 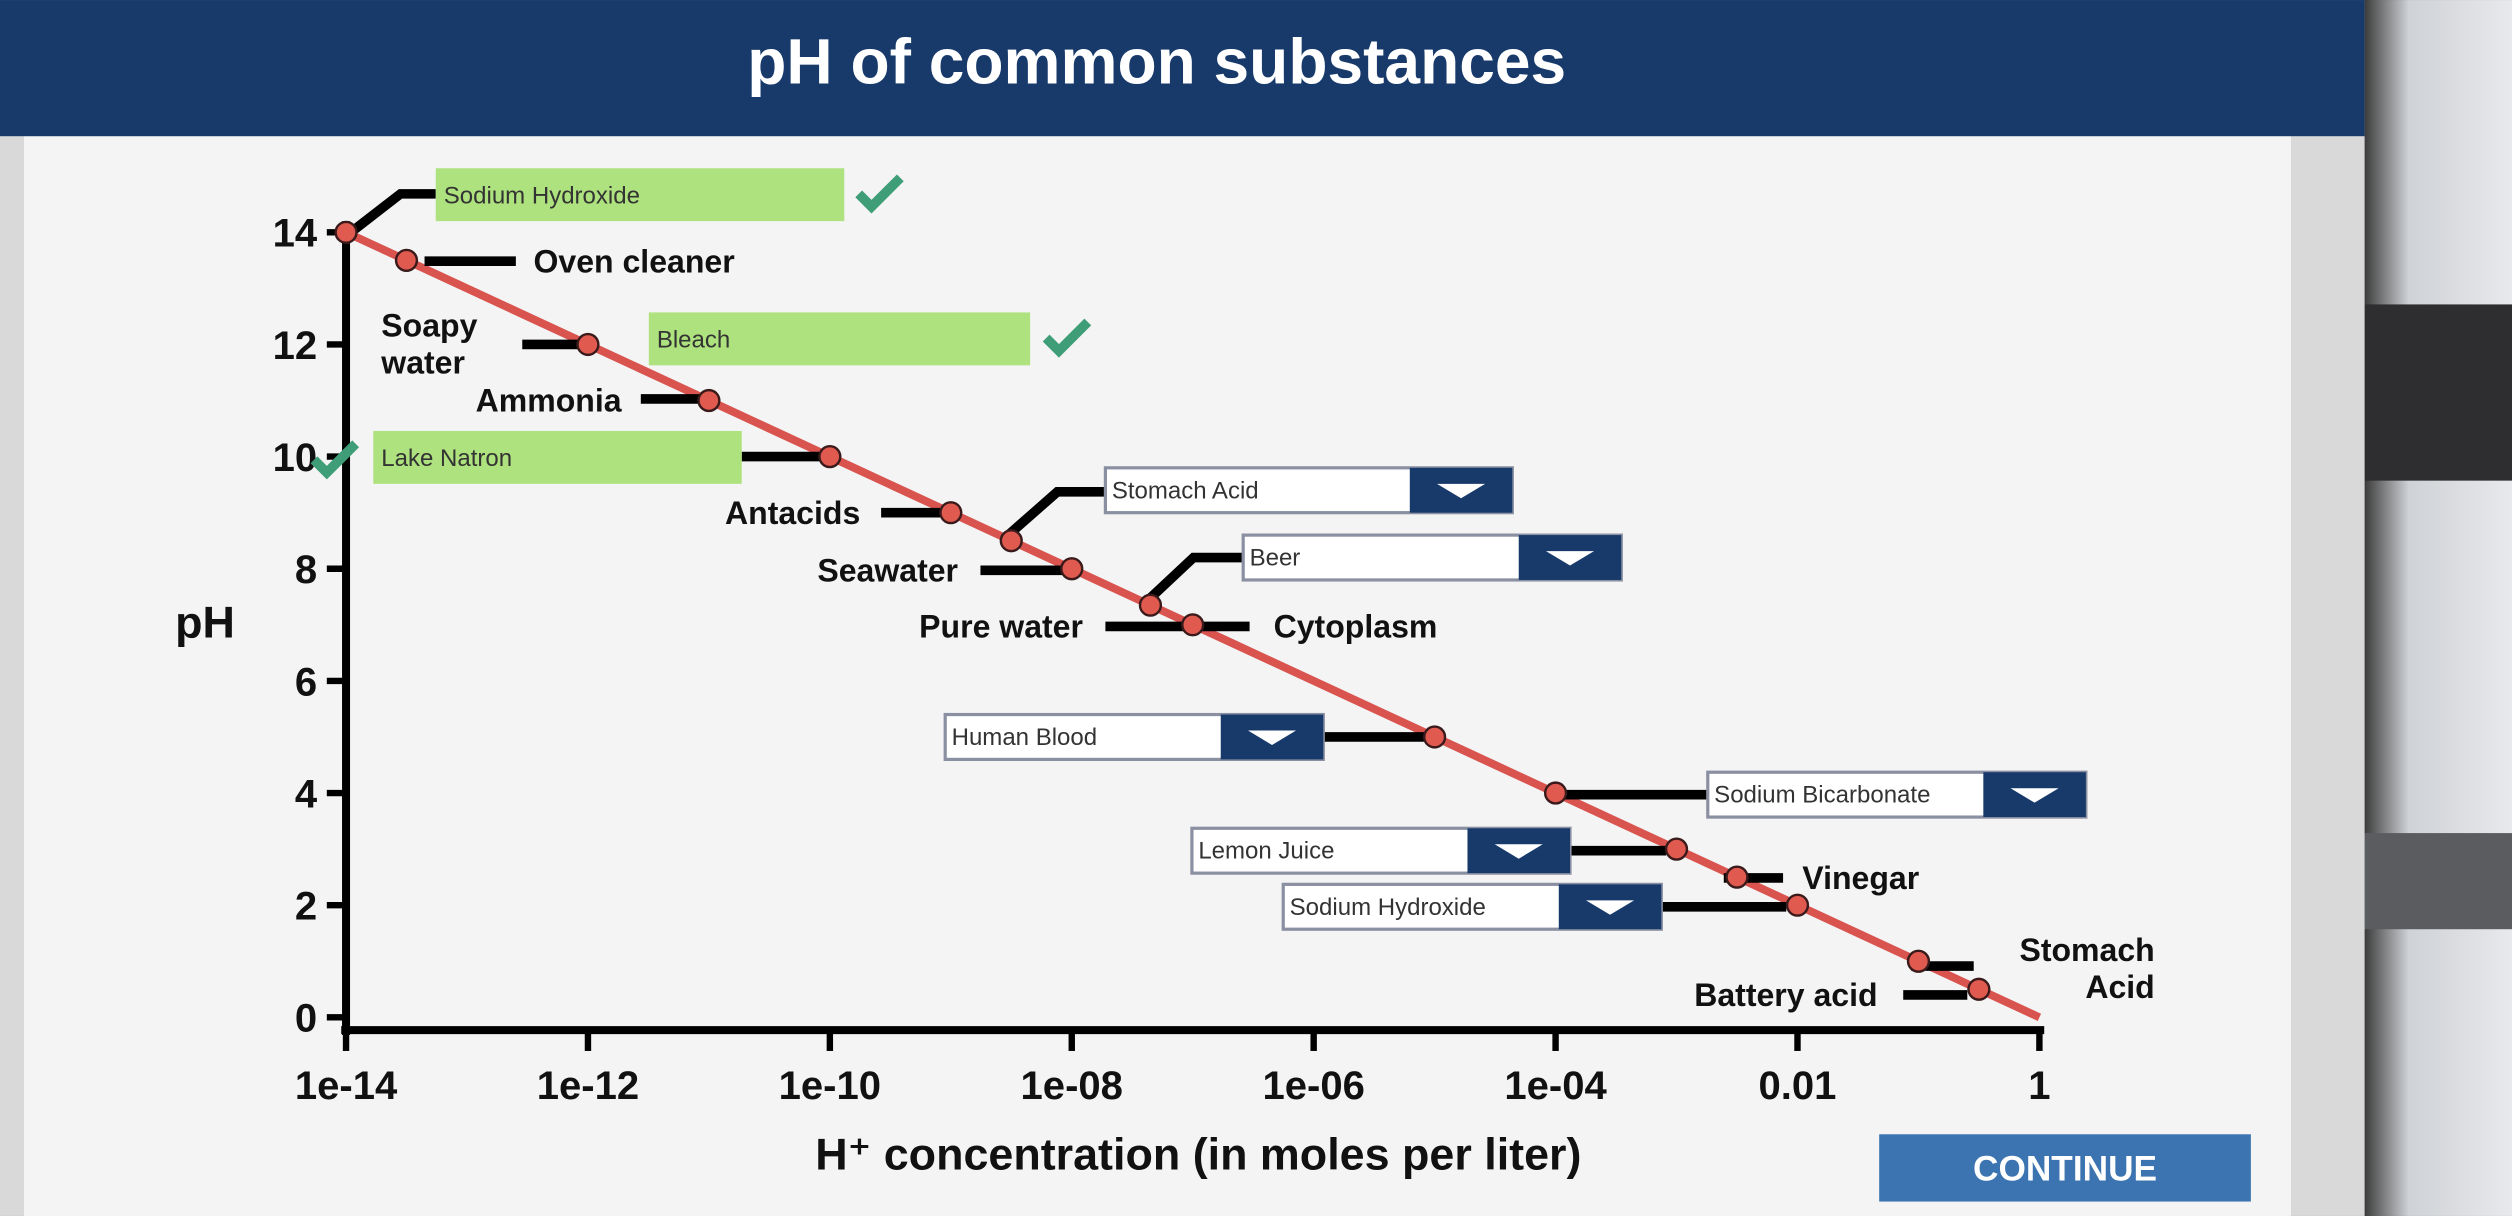 What do you see at coordinates (2039, 1086) in the screenshot?
I see `x-tick-label: 1` at bounding box center [2039, 1086].